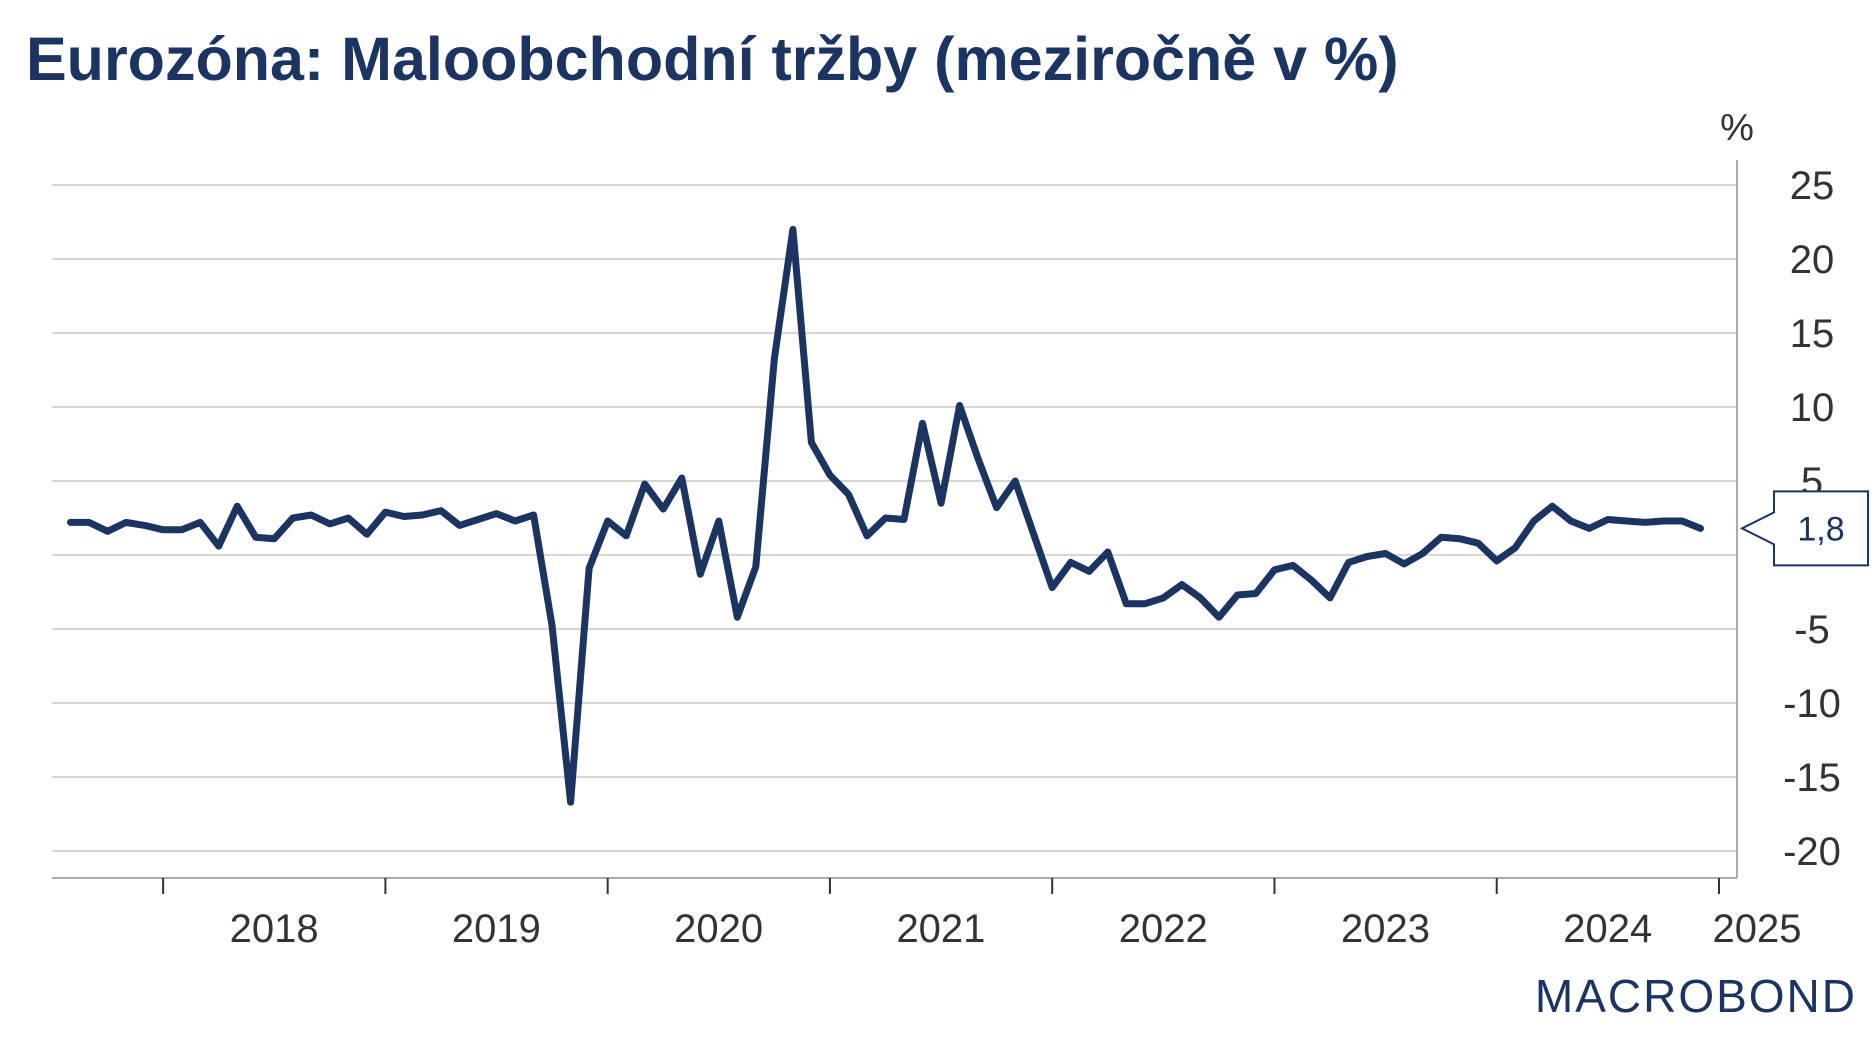  I want to click on y-tick-label: -20, so click(1812, 852).